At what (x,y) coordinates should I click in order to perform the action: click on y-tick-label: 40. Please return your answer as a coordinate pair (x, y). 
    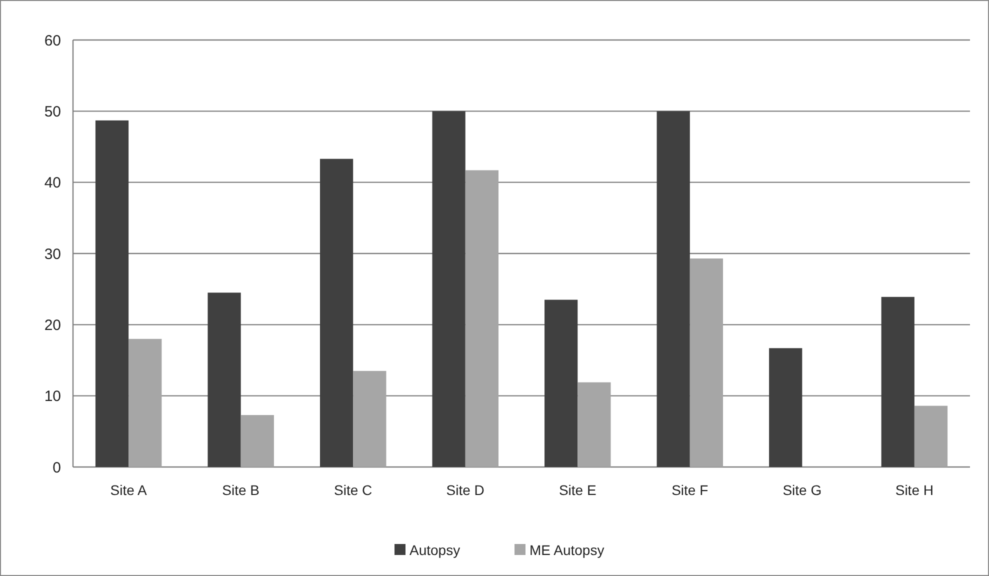
    Looking at the image, I should click on (52, 183).